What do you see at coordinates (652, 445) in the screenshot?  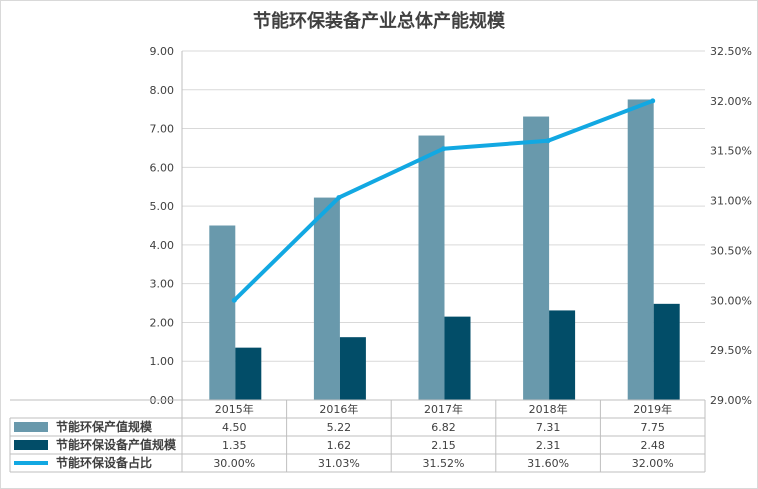 I see `data-table-cell: 2.48` at bounding box center [652, 445].